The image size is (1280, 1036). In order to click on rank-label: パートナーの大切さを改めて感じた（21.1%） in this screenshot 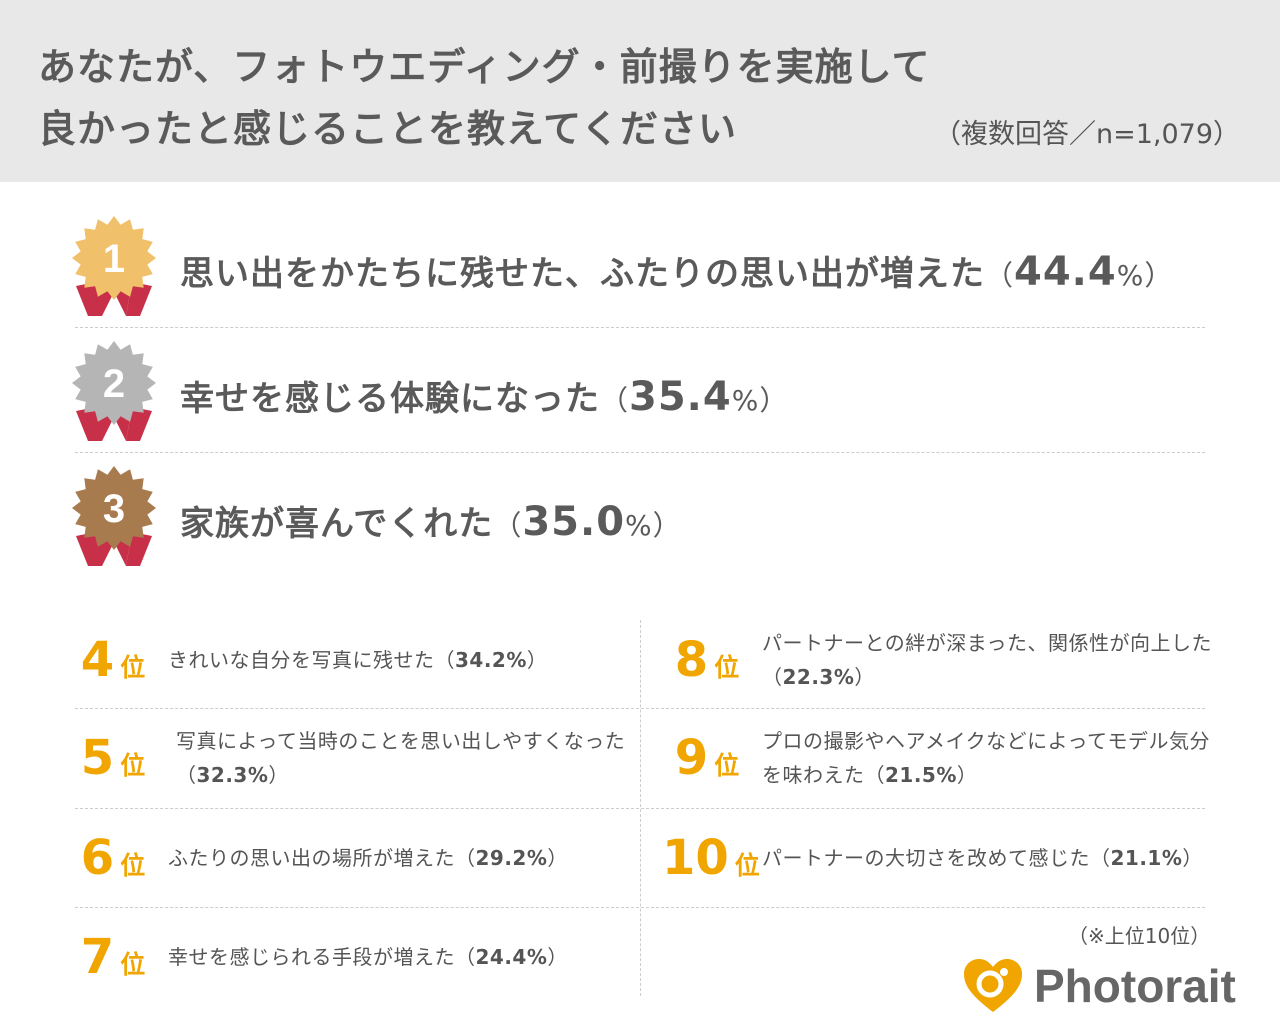, I will do `click(982, 858)`.